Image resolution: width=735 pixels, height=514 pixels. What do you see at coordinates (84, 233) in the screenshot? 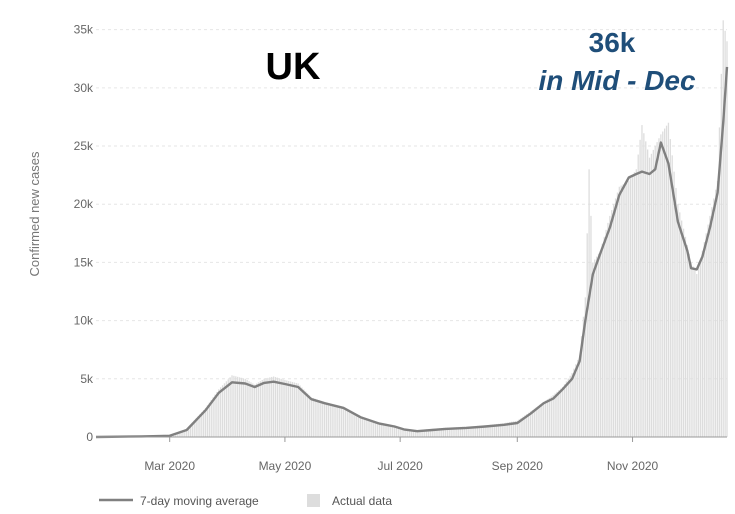
I see `y-axis: 0 5k 10k 15k 20k 25k 30k 35k` at bounding box center [84, 233].